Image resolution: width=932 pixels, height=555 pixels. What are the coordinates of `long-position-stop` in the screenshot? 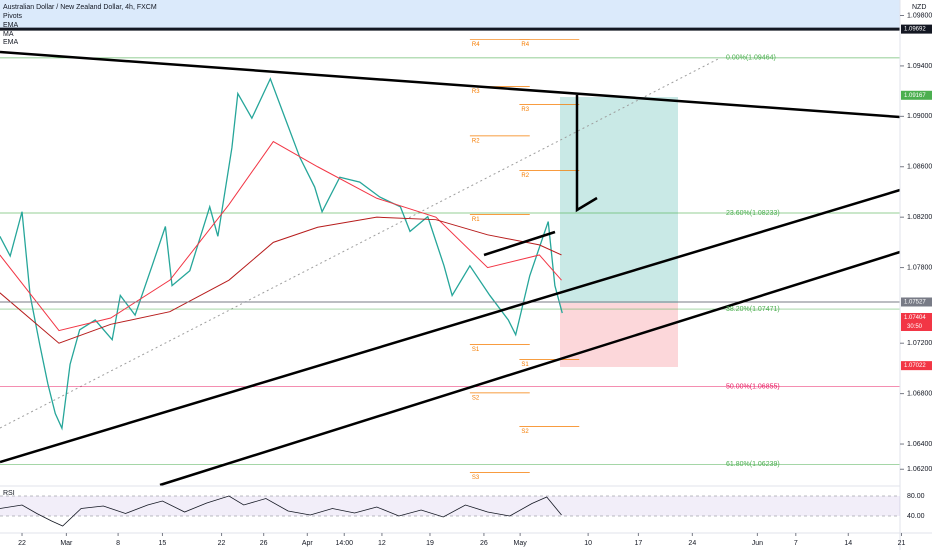 It's located at (619, 335).